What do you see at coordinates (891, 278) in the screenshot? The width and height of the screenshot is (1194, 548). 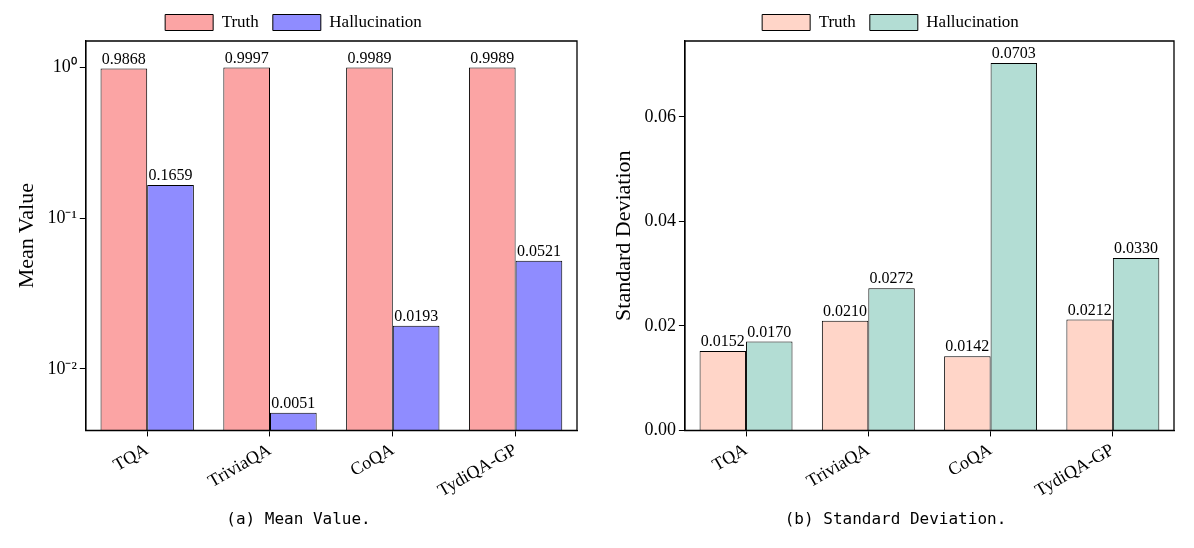 I see `data-label: 0.0272` at bounding box center [891, 278].